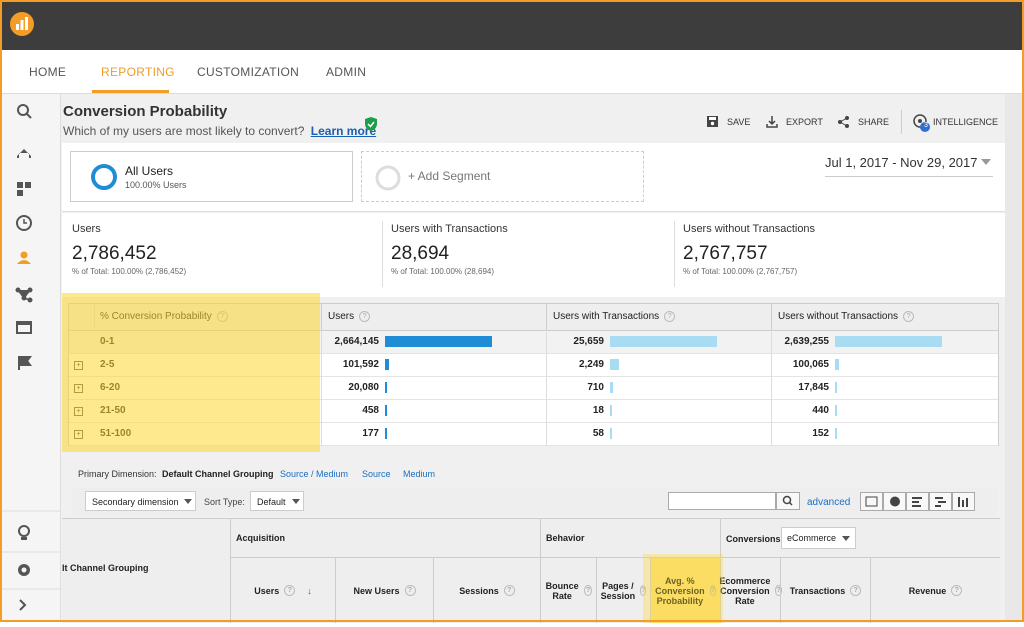  Describe the element at coordinates (874, 122) in the screenshot. I see `action-button: SHARE` at that location.